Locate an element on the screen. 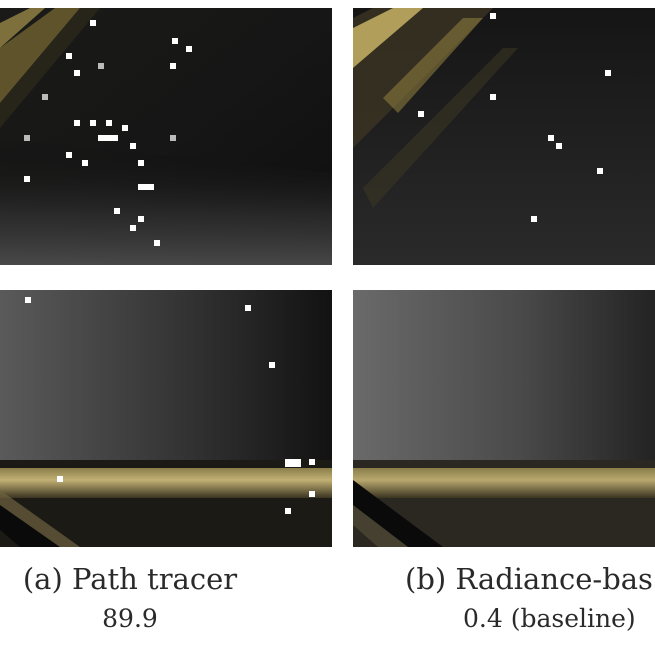 This screenshot has height=655, width=655. caption-b-title: (b) Radiance-bas is located at coordinates (529, 579).